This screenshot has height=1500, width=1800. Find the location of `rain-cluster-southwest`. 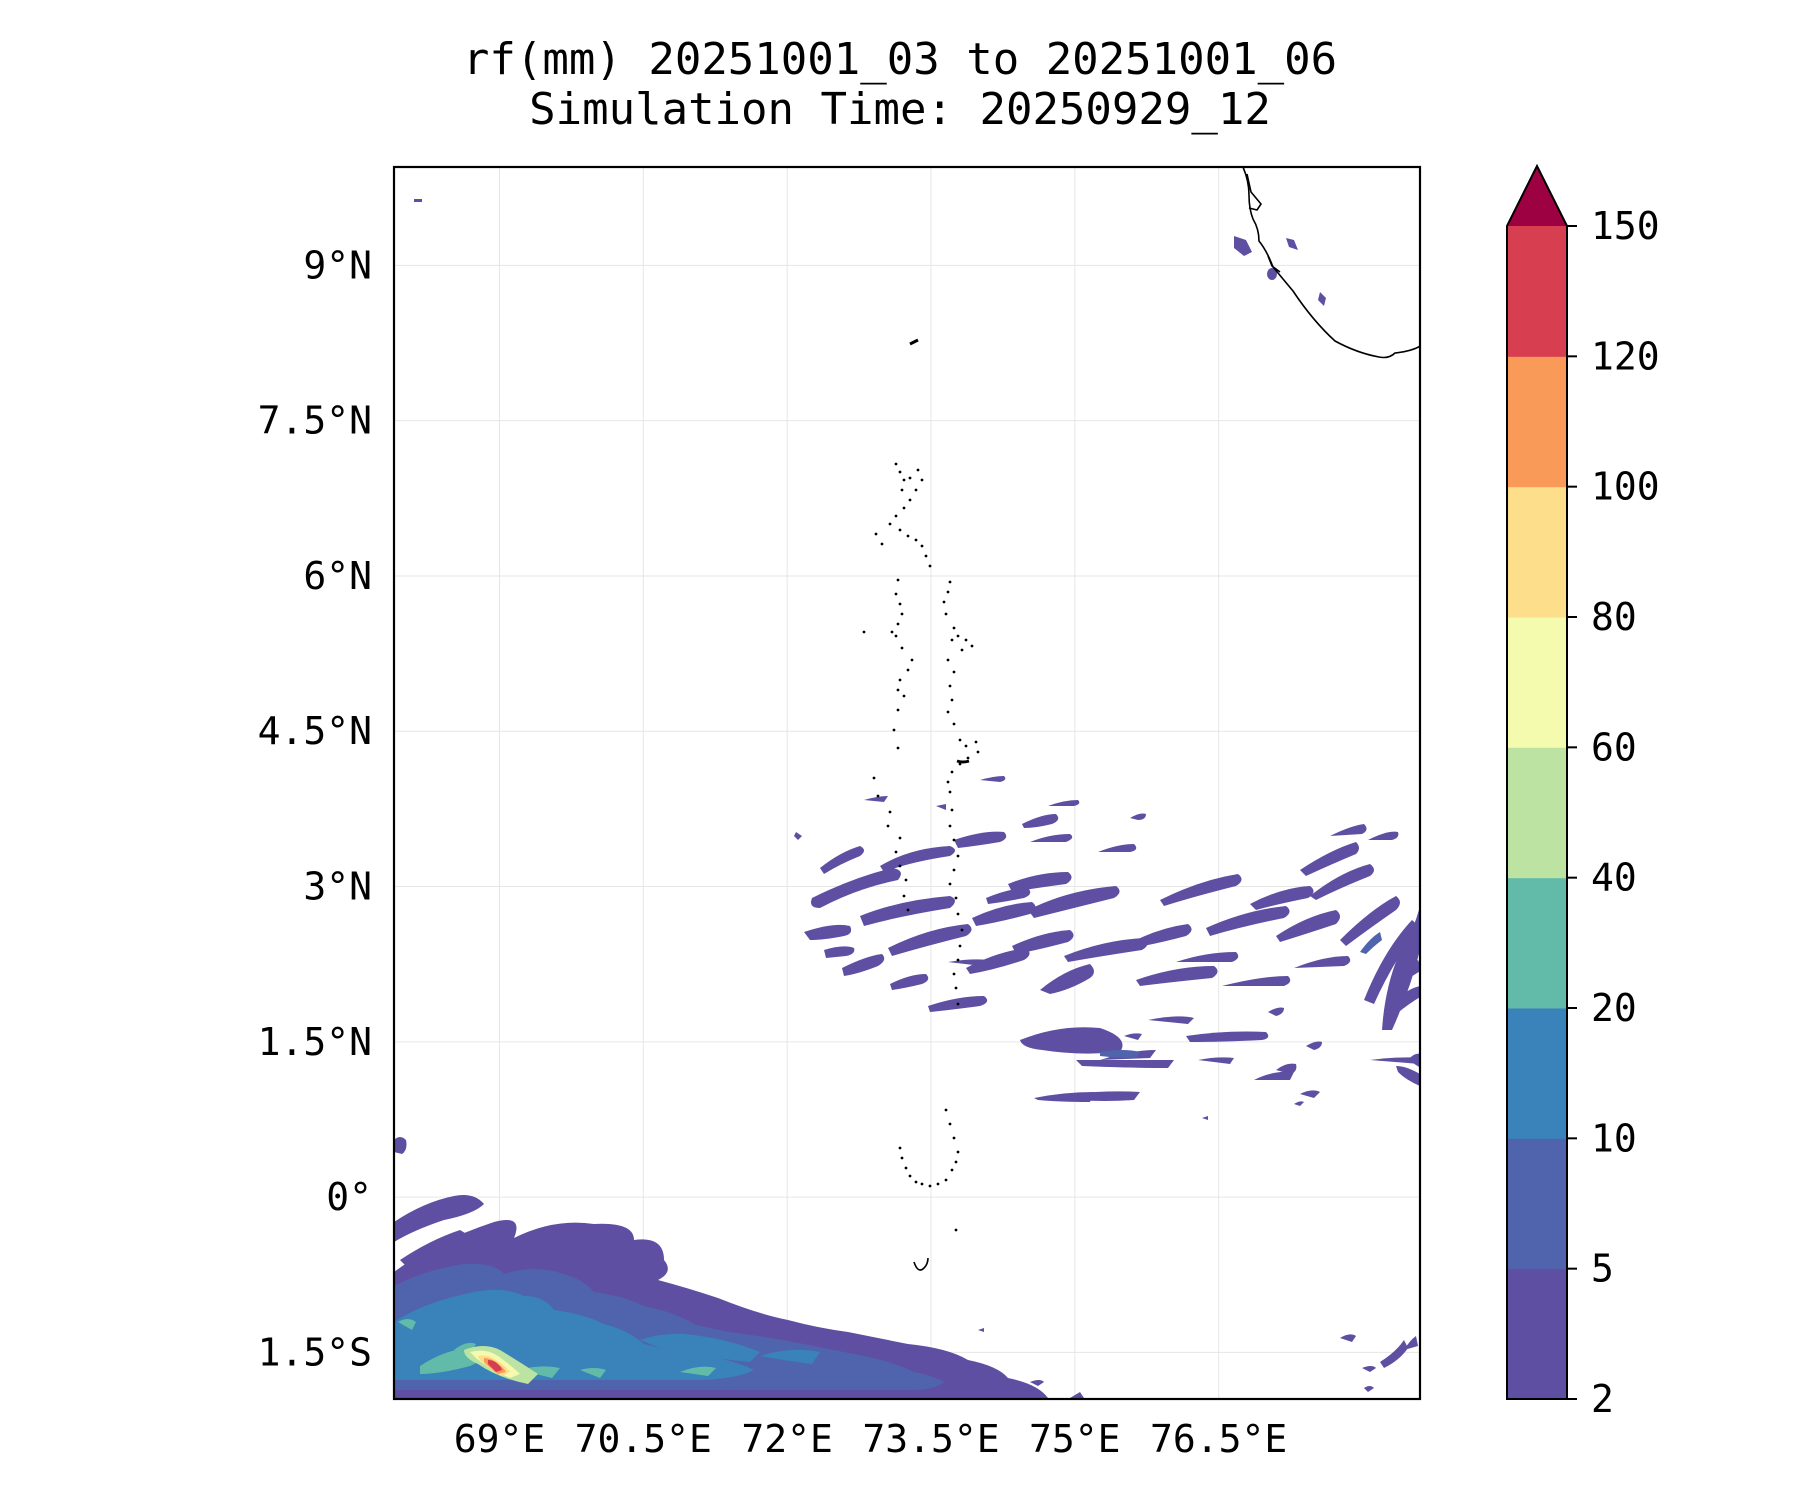

rain-cluster-southwest is located at coordinates (739, 1268).